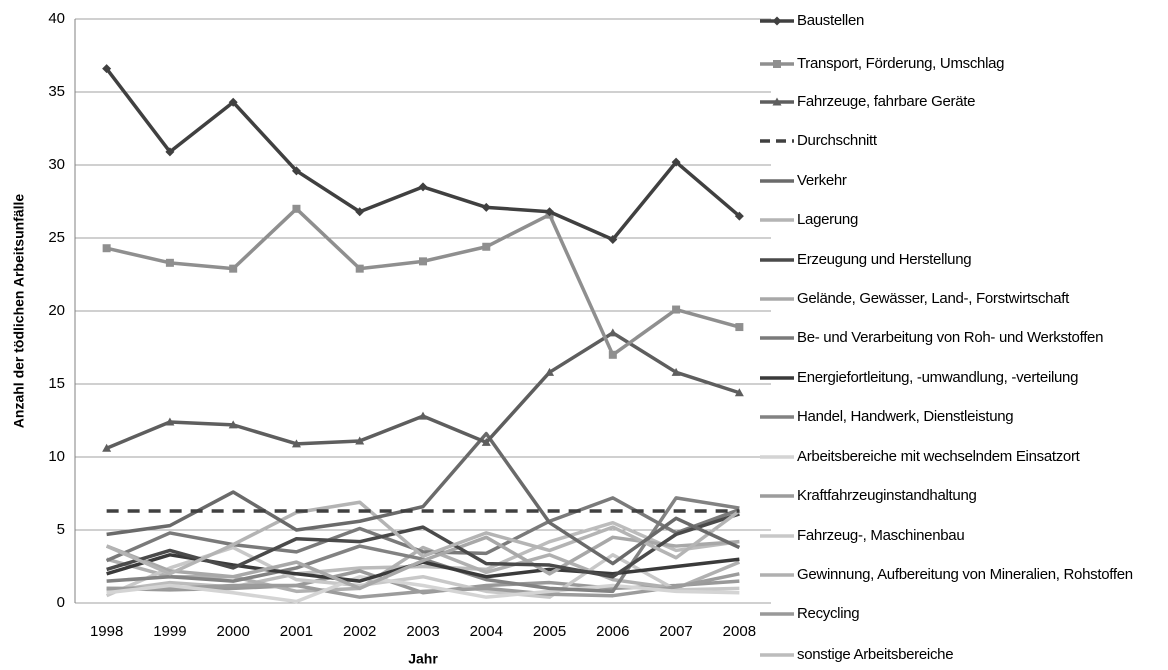 Image resolution: width=1168 pixels, height=670 pixels. I want to click on x-axis-label: Jahr, so click(423, 659).